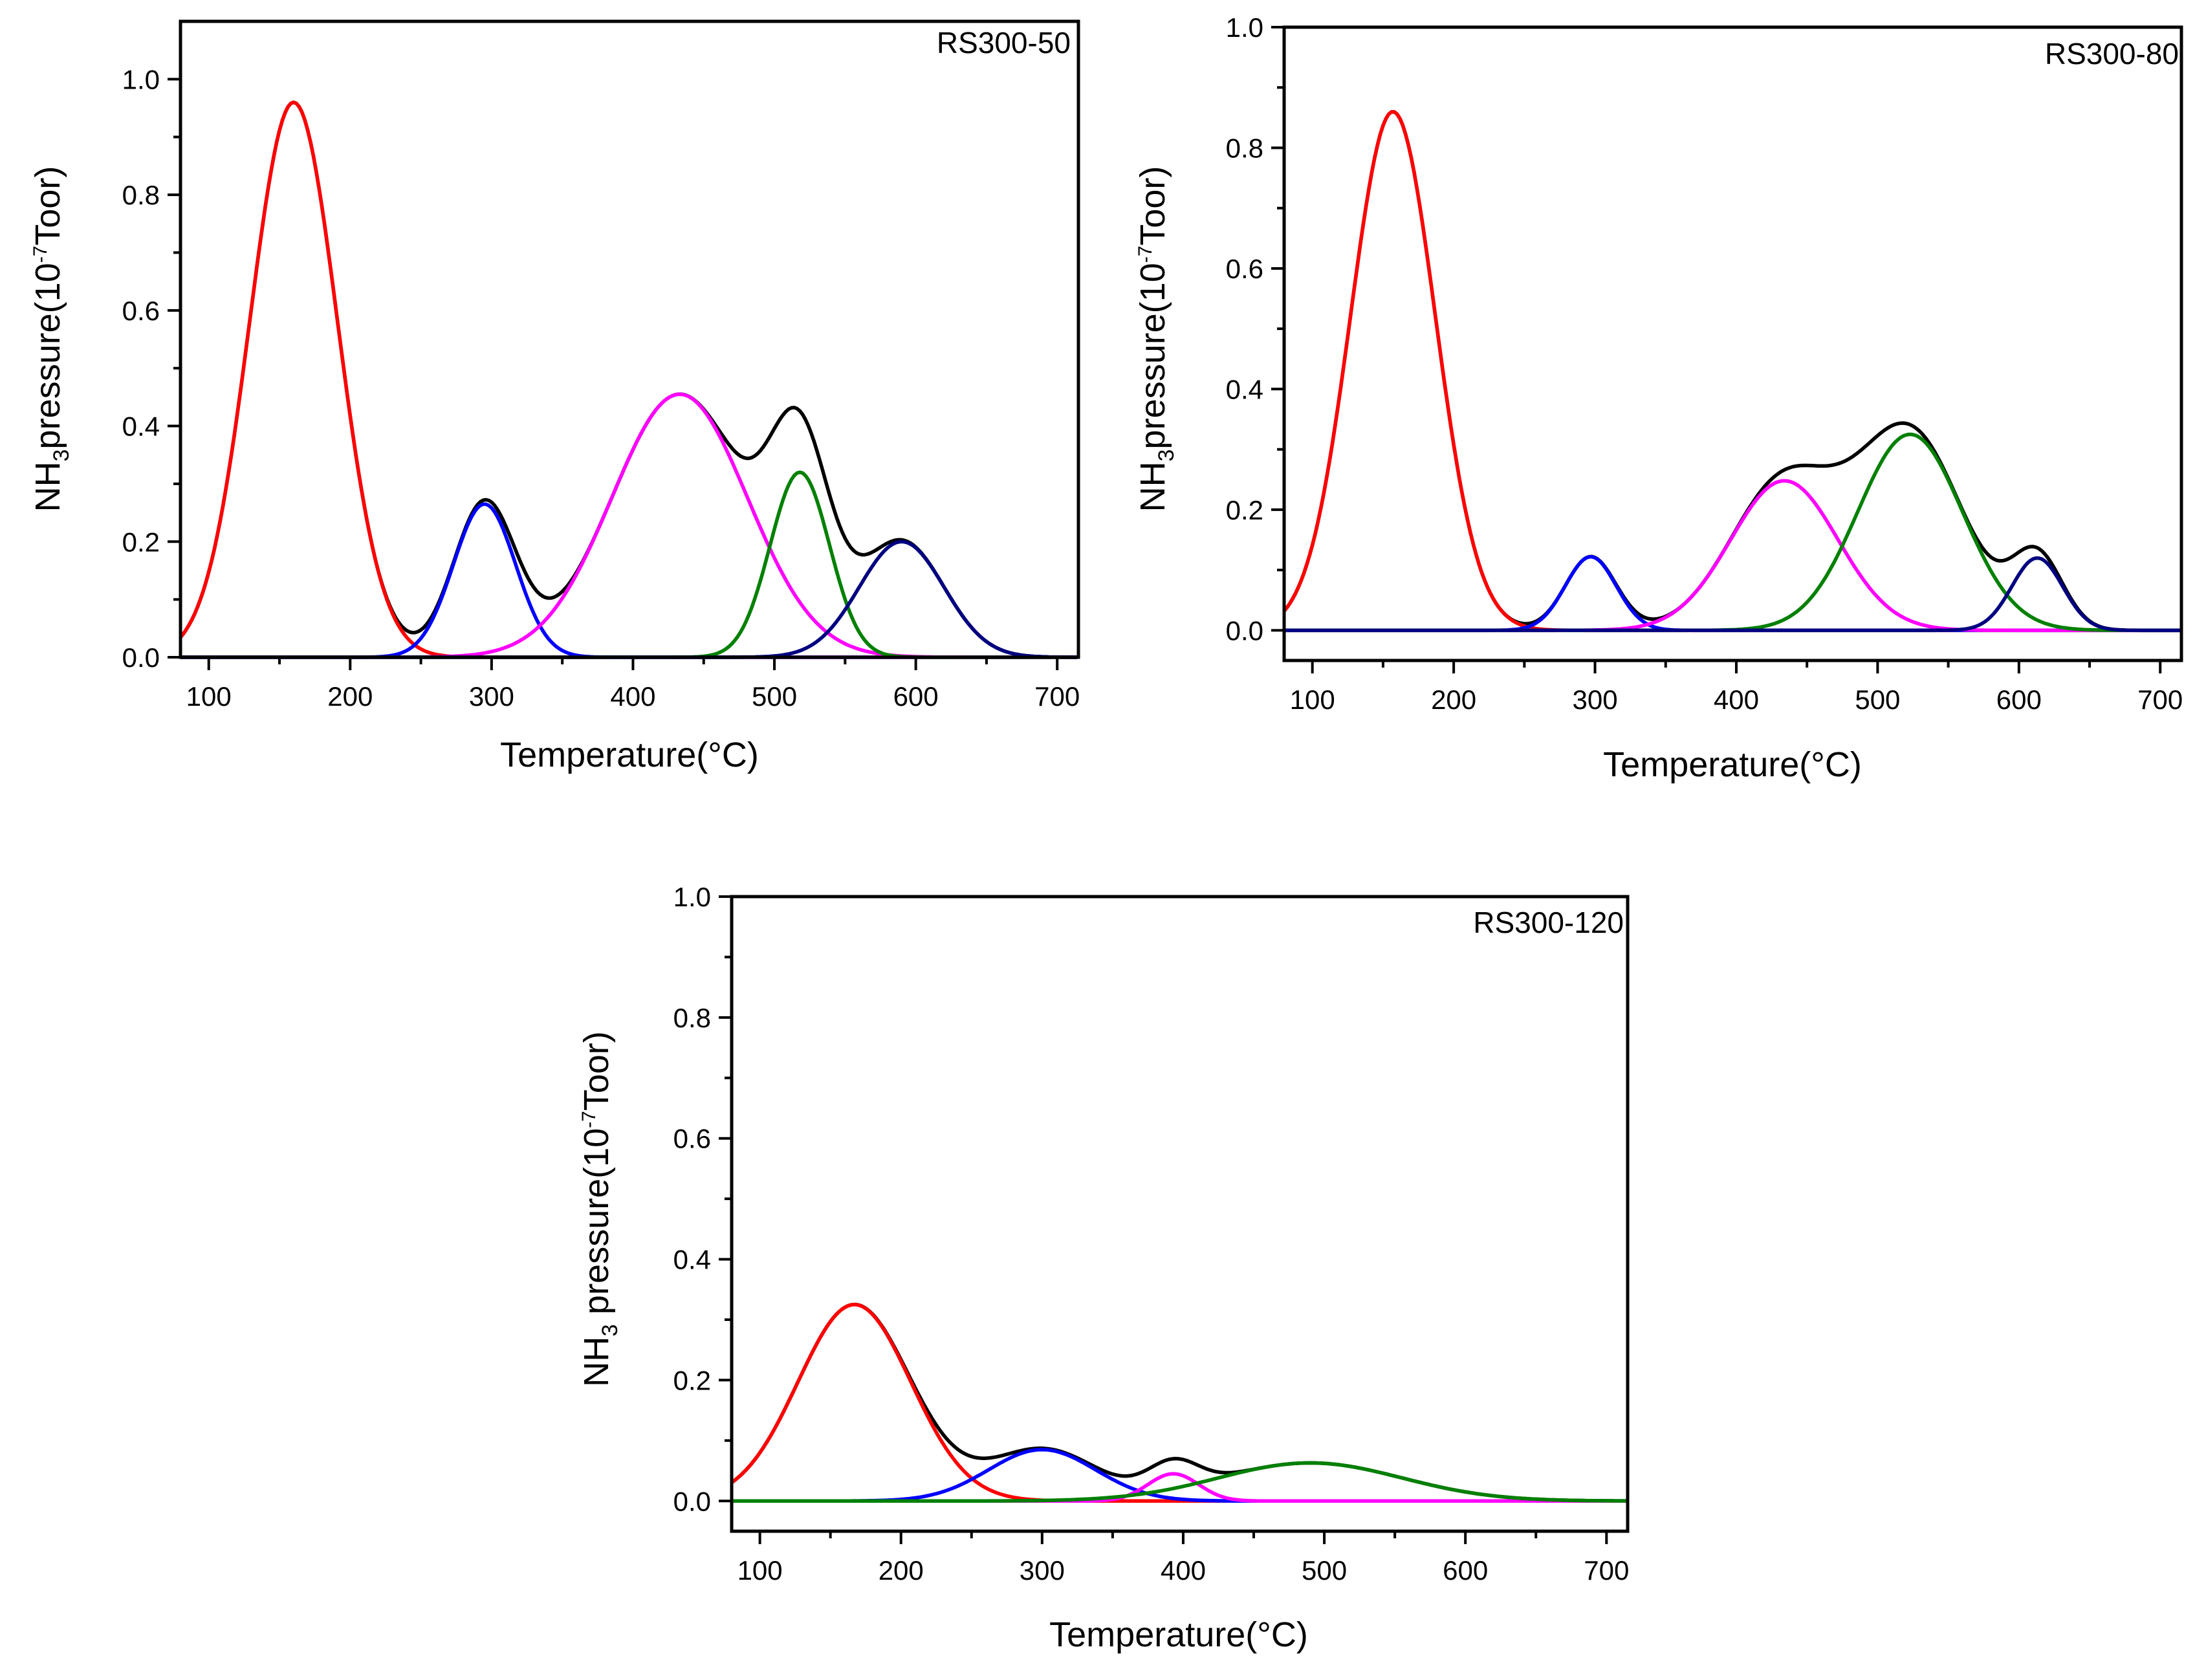 This screenshot has width=2206, height=1680. Describe the element at coordinates (1549, 922) in the screenshot. I see `panel-title: RS300-120` at that location.